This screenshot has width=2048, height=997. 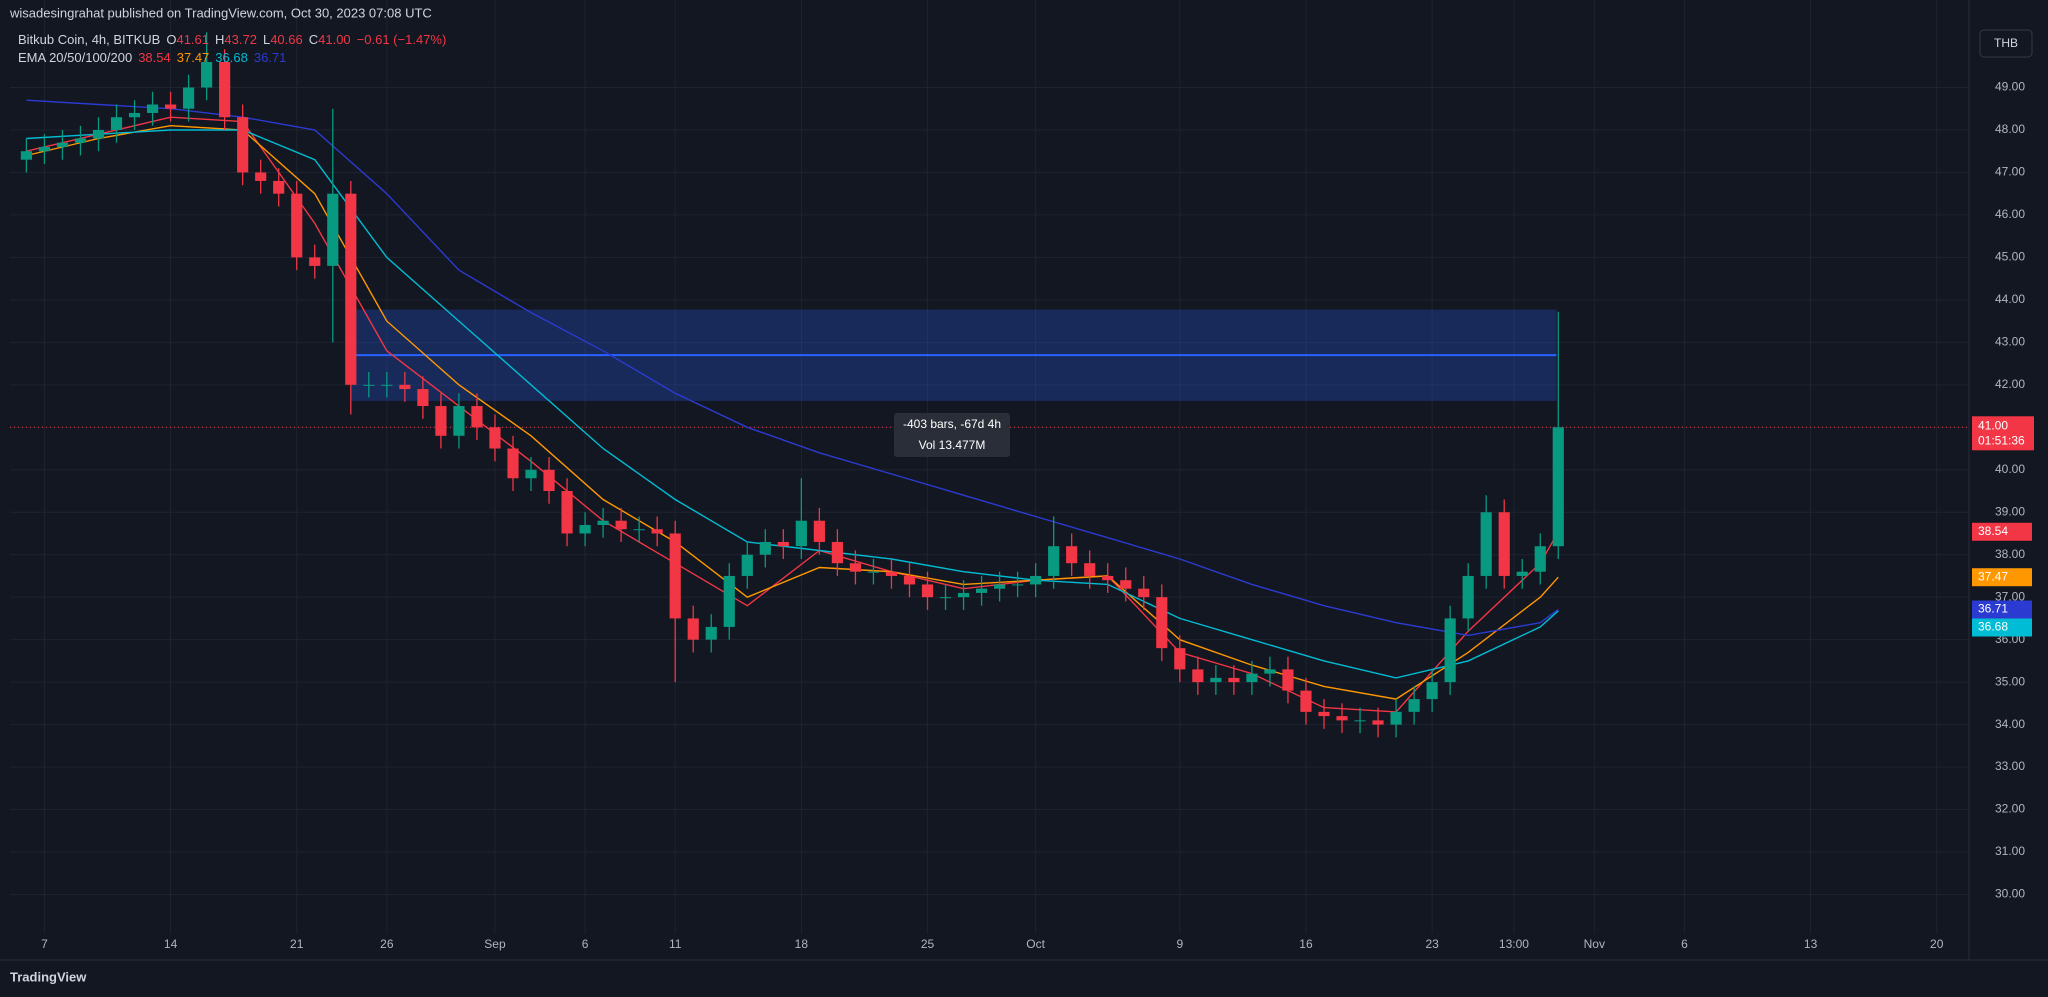 What do you see at coordinates (2003, 433) in the screenshot?
I see `last-price-box` at bounding box center [2003, 433].